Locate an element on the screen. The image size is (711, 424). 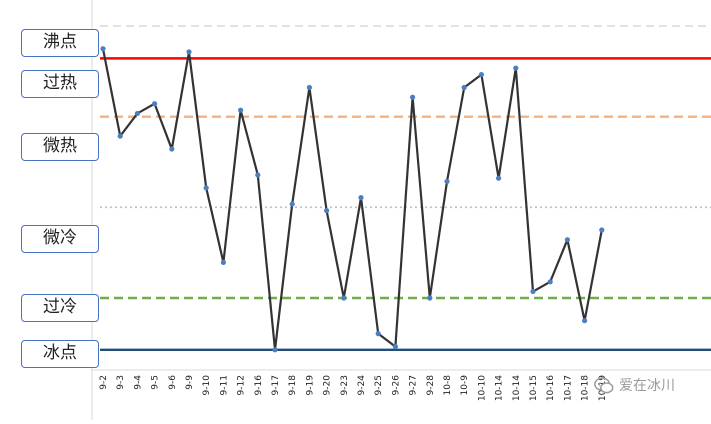
x-tick-label-3: 9-5 is located at coordinates (156, 382).